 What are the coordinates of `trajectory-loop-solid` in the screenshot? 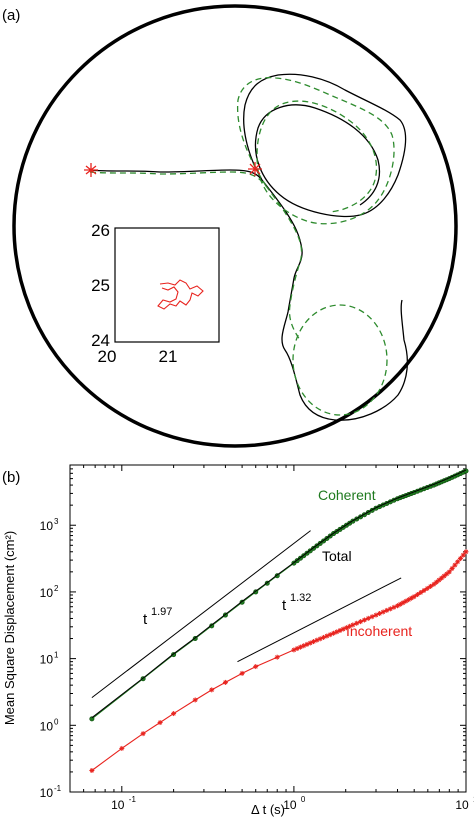 It's located at (325, 145).